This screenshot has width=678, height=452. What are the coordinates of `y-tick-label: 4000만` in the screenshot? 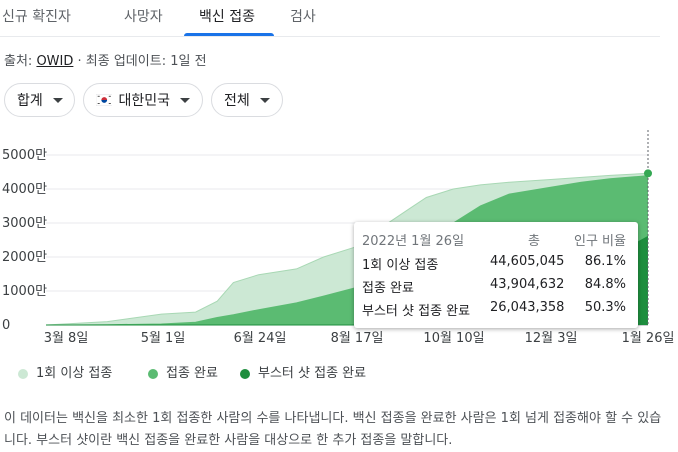 It's located at (24, 189).